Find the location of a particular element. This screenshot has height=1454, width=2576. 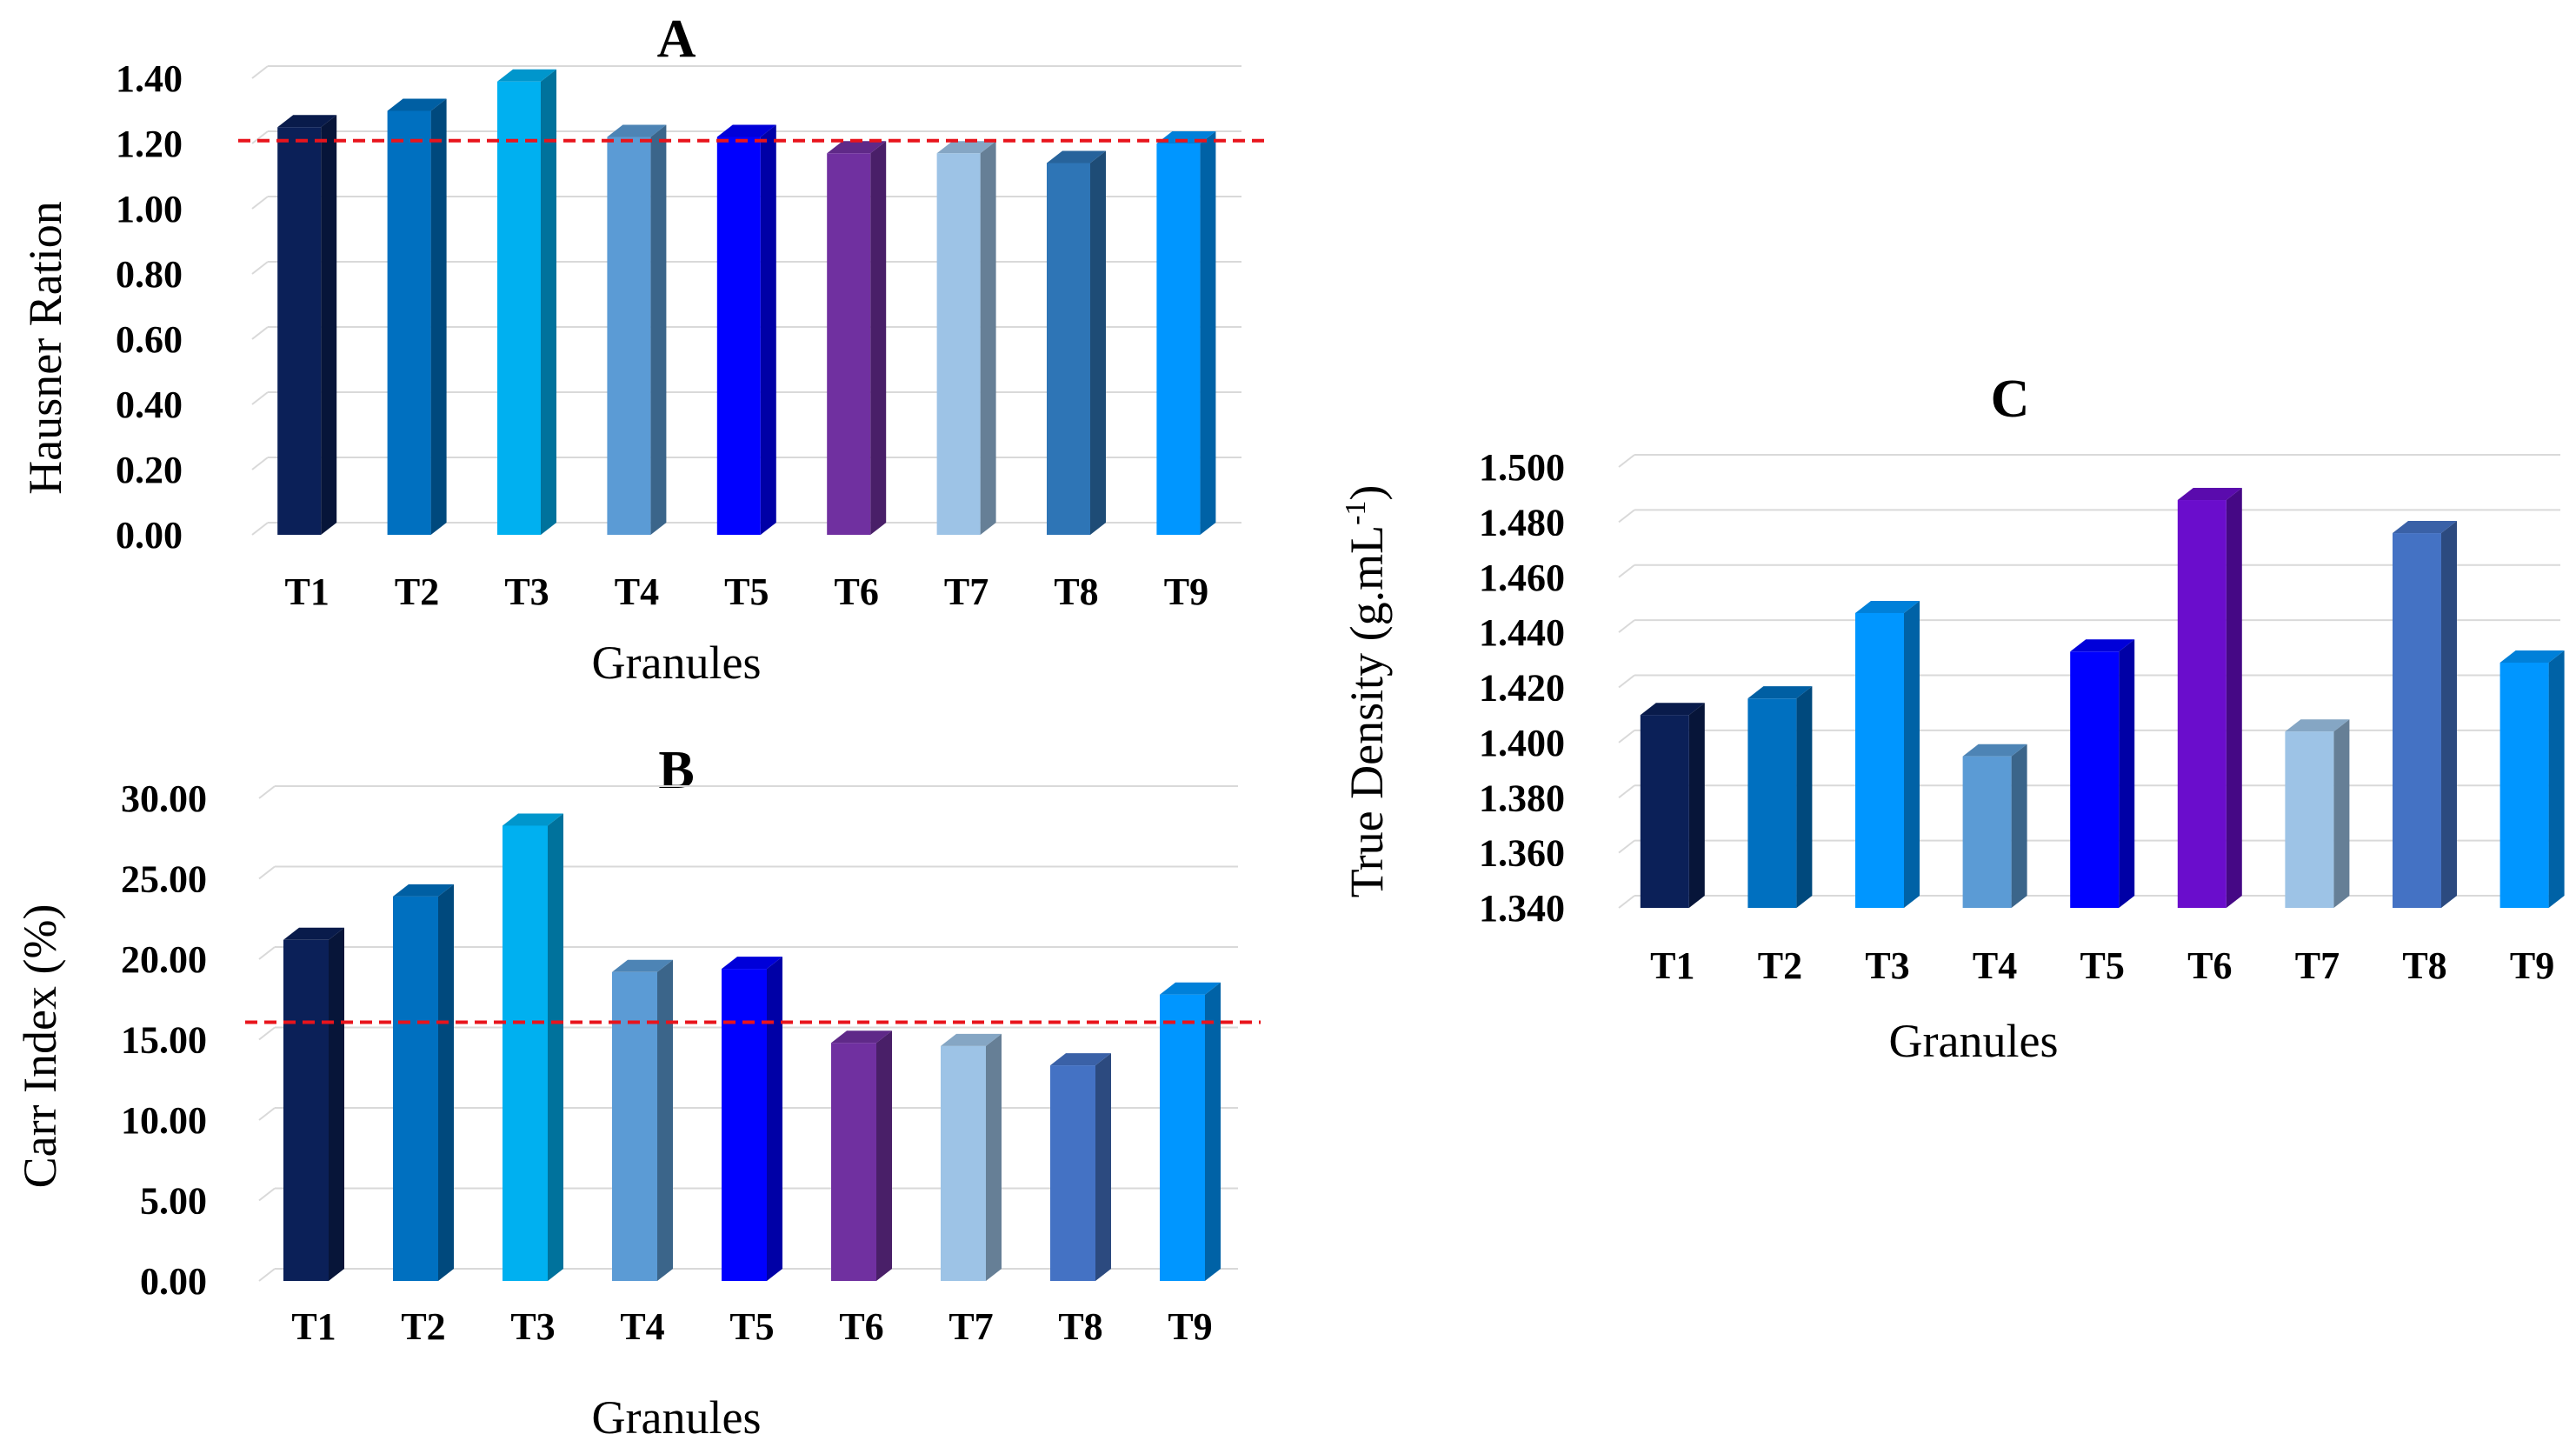

chart-b-ylabel: Carr Index (%) is located at coordinates (40, 1046).